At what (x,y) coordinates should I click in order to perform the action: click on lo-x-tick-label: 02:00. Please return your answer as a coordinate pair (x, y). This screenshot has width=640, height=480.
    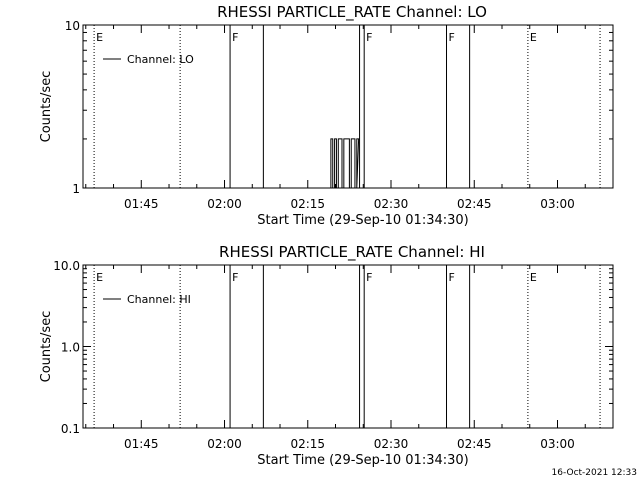
    Looking at the image, I should click on (224, 204).